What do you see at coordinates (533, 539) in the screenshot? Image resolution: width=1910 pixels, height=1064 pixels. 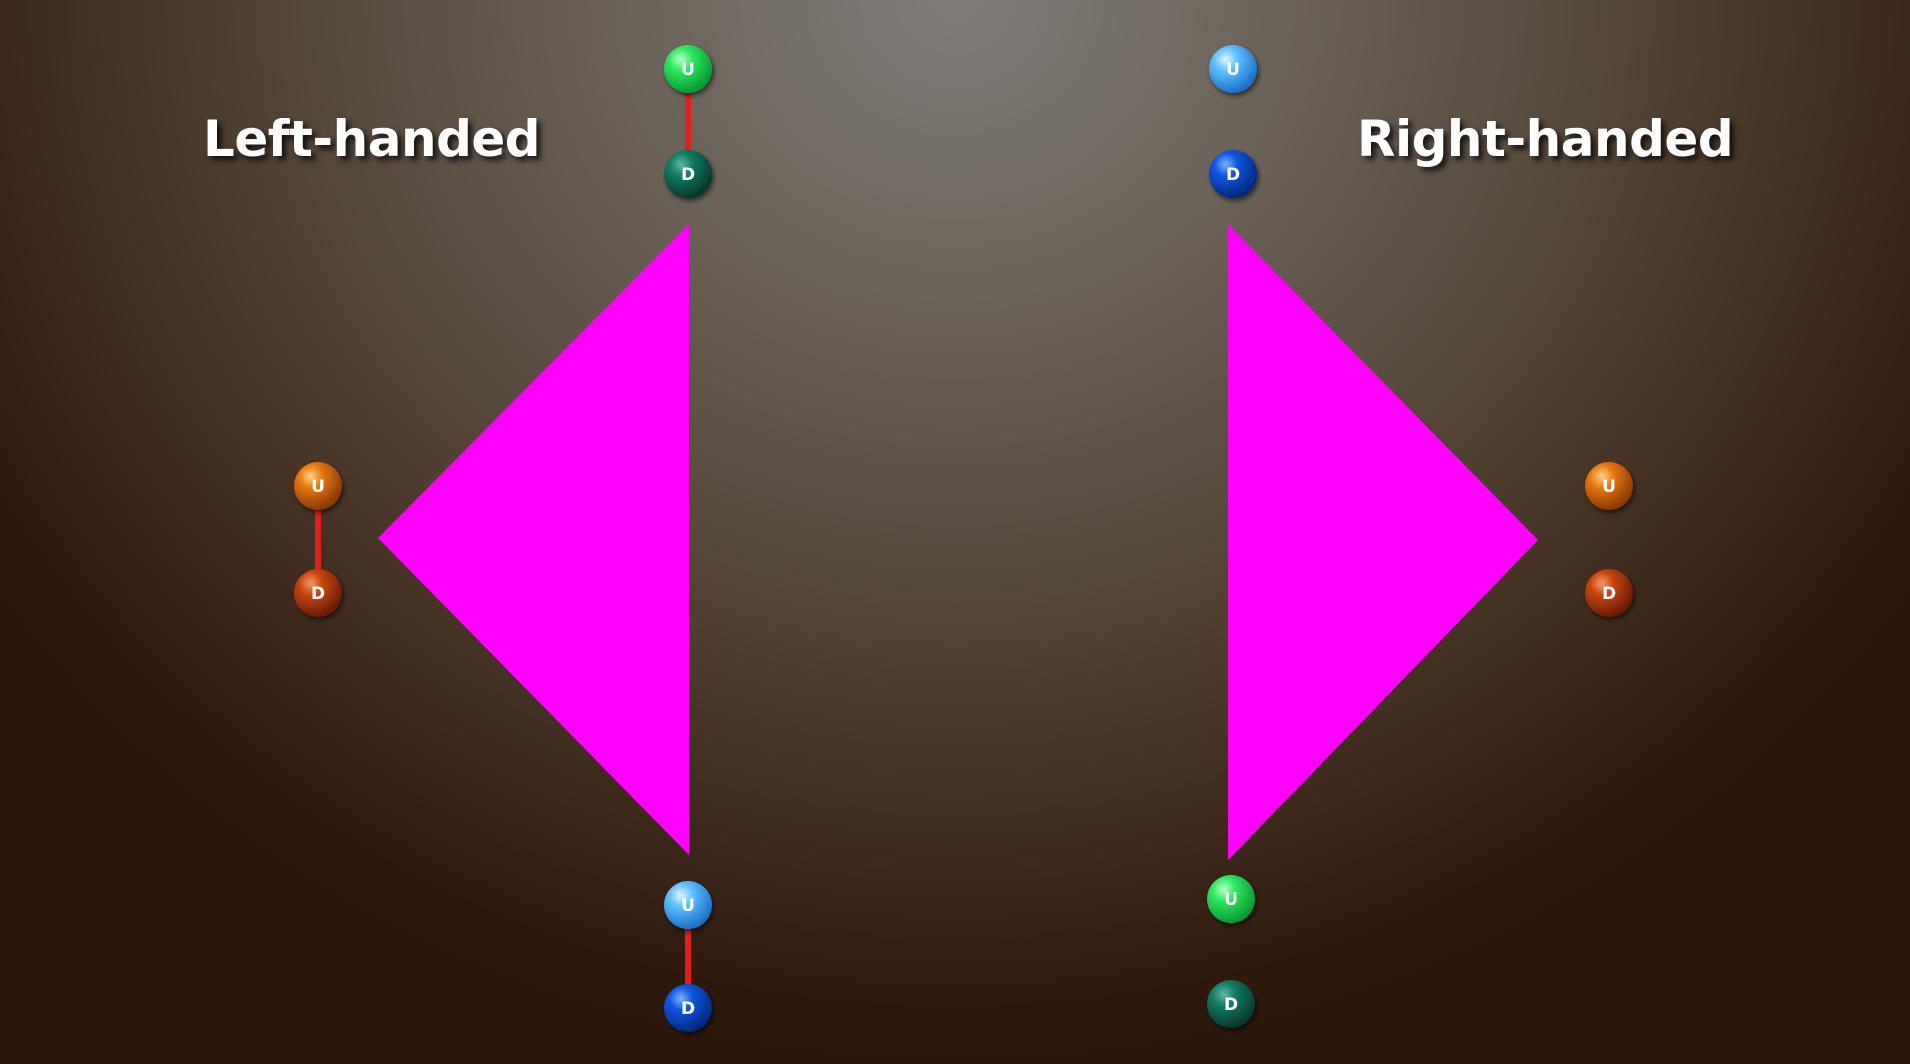 I see `left-triangle` at bounding box center [533, 539].